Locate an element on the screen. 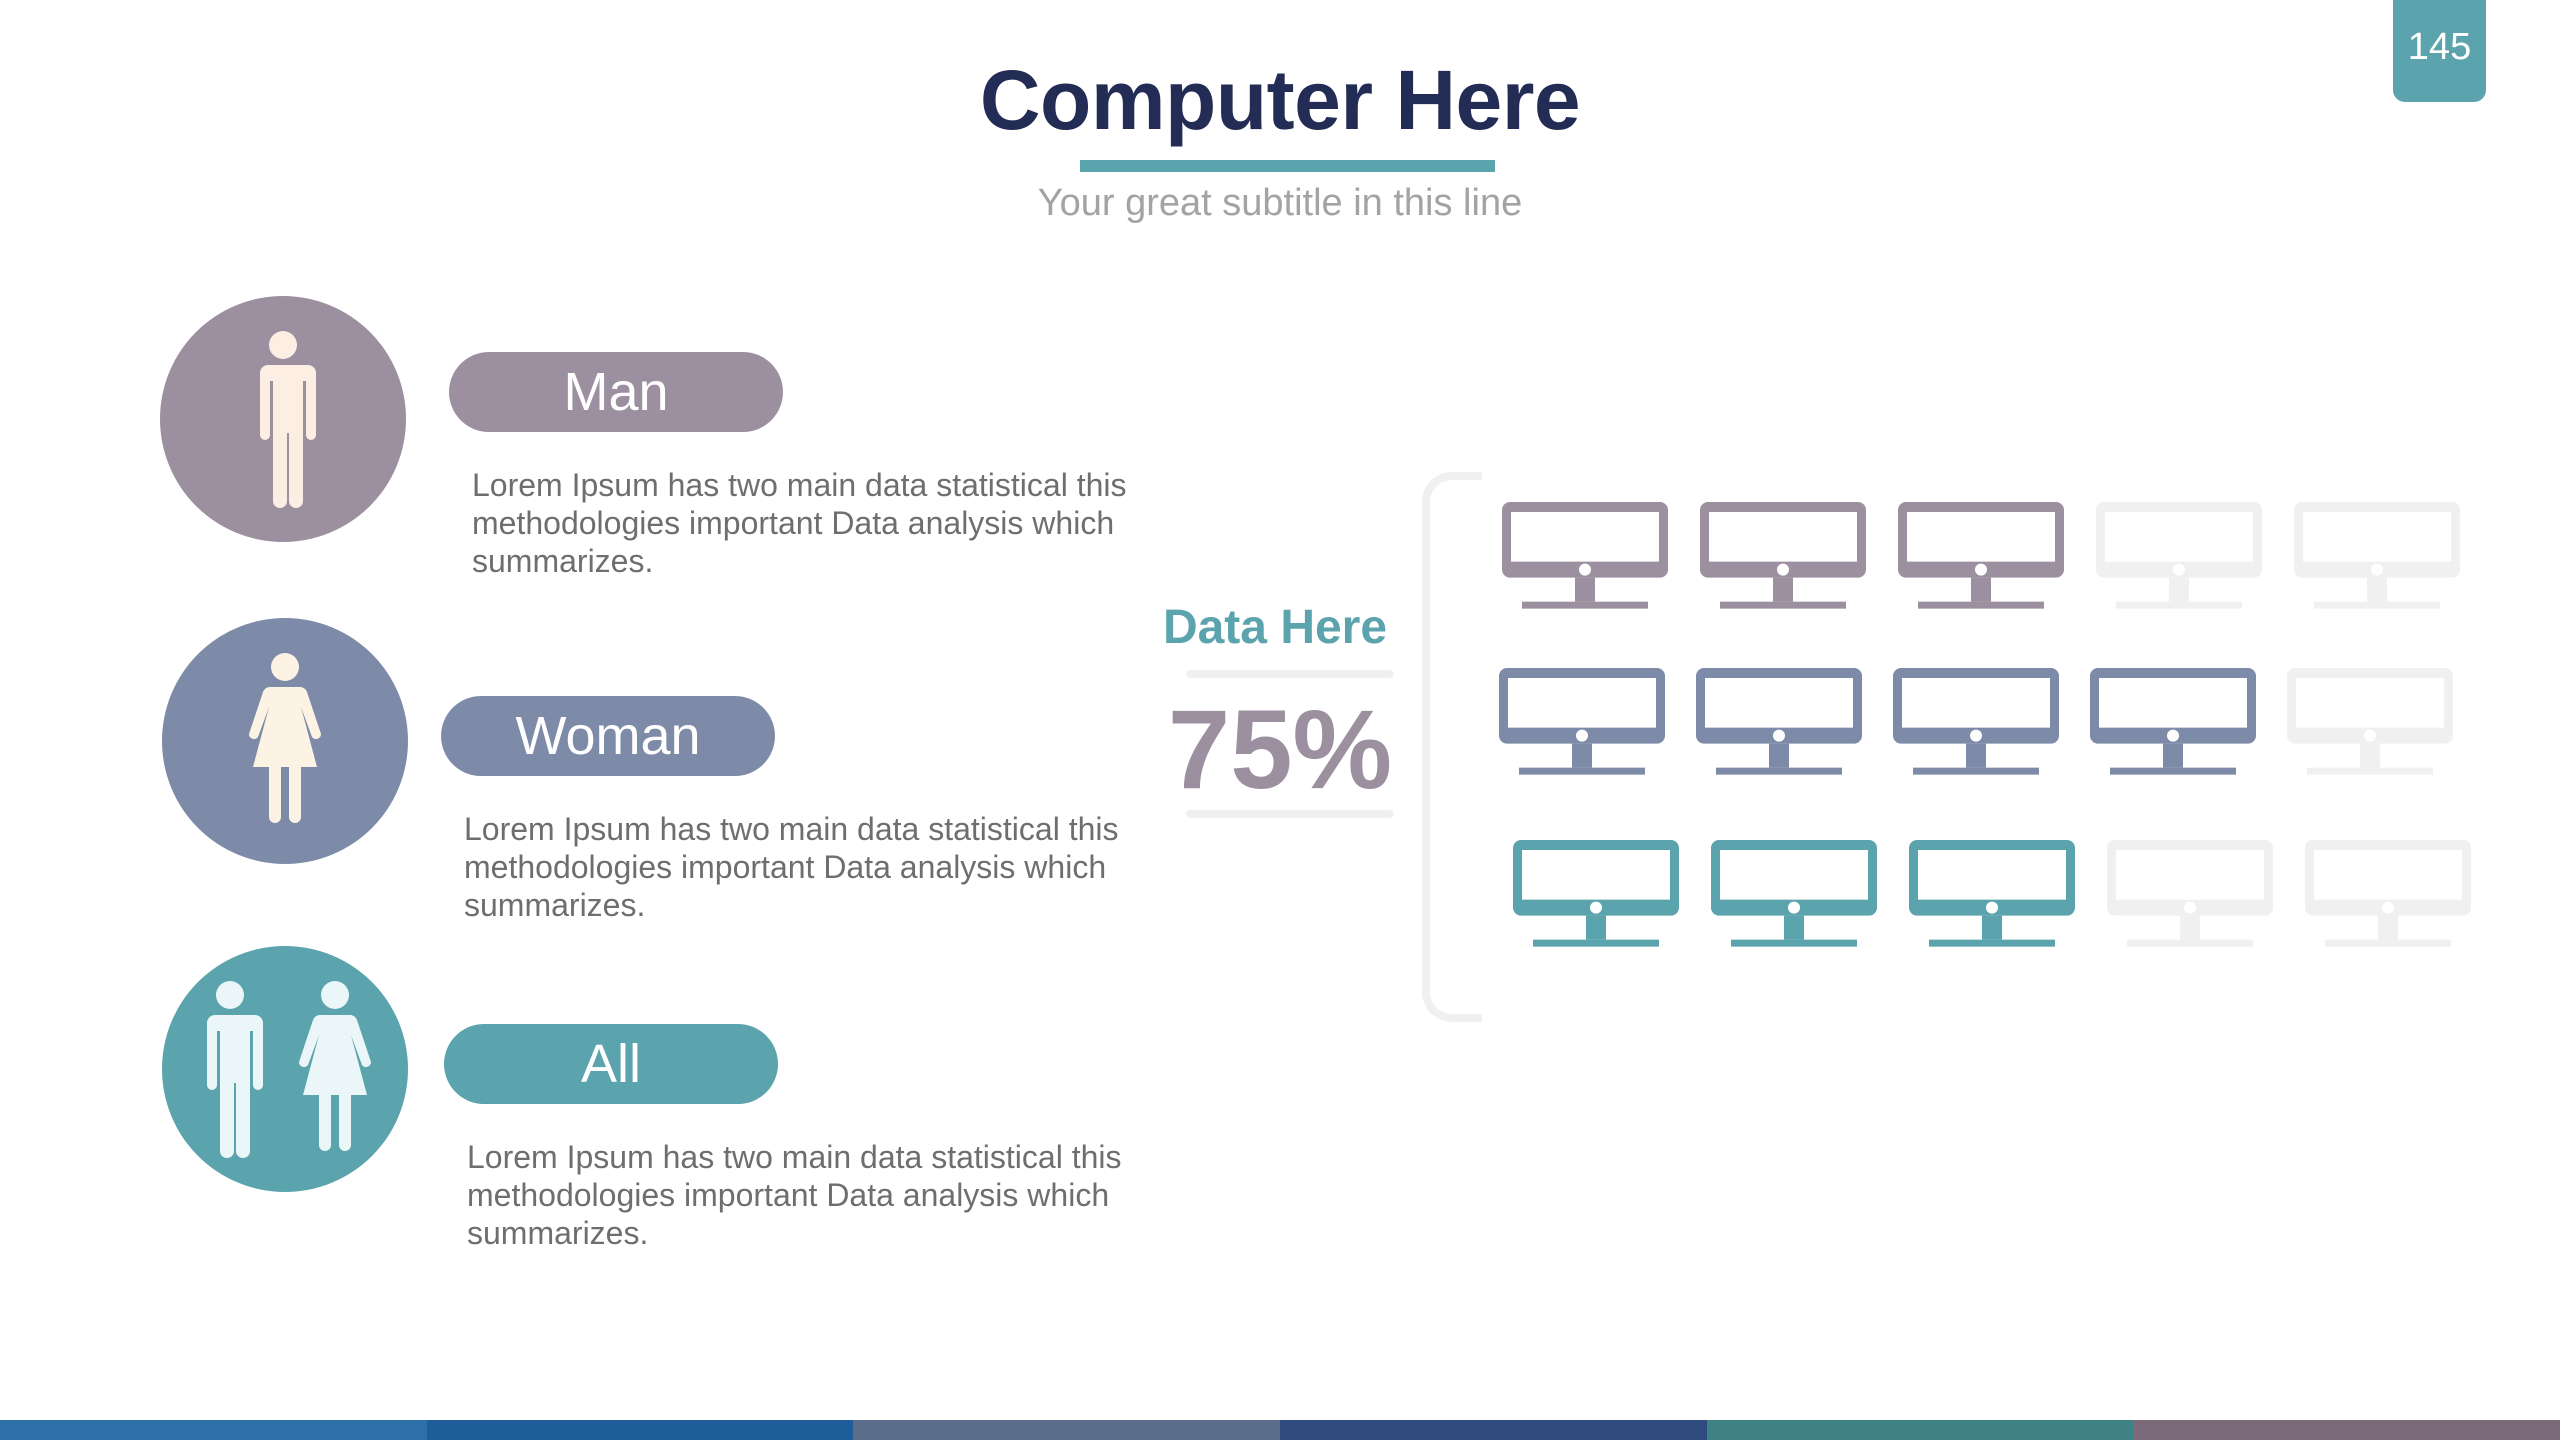 This screenshot has height=1440, width=2560. page-subtitle: Your great subtitle in this line is located at coordinates (1280, 203).